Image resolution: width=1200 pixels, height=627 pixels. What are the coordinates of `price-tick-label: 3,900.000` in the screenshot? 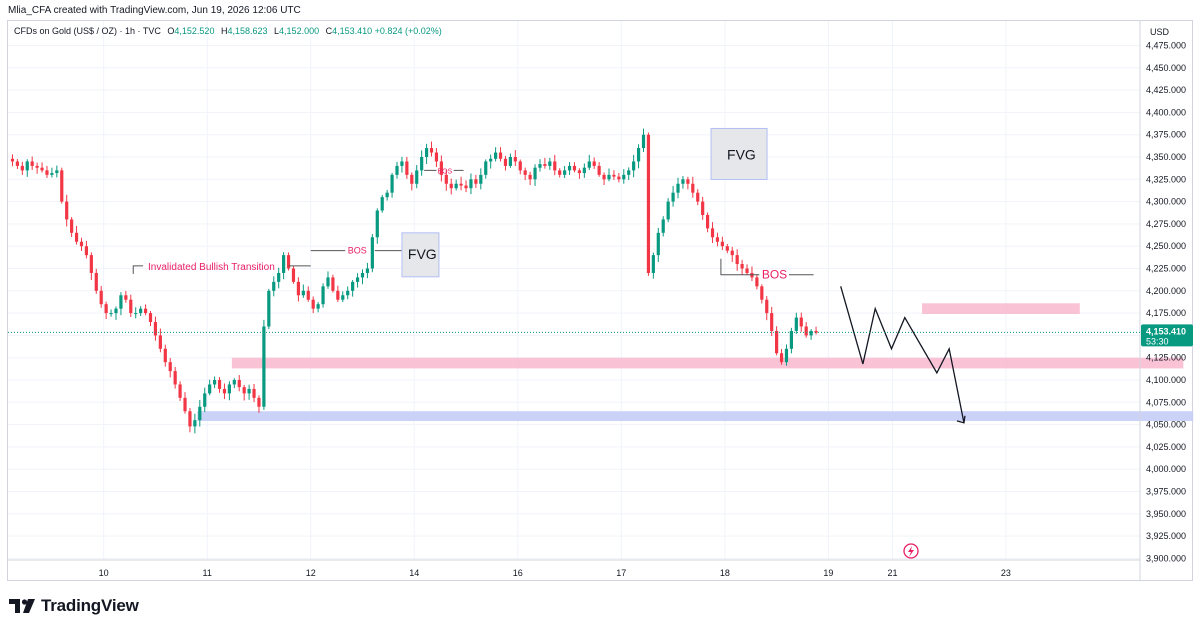 It's located at (1166, 558).